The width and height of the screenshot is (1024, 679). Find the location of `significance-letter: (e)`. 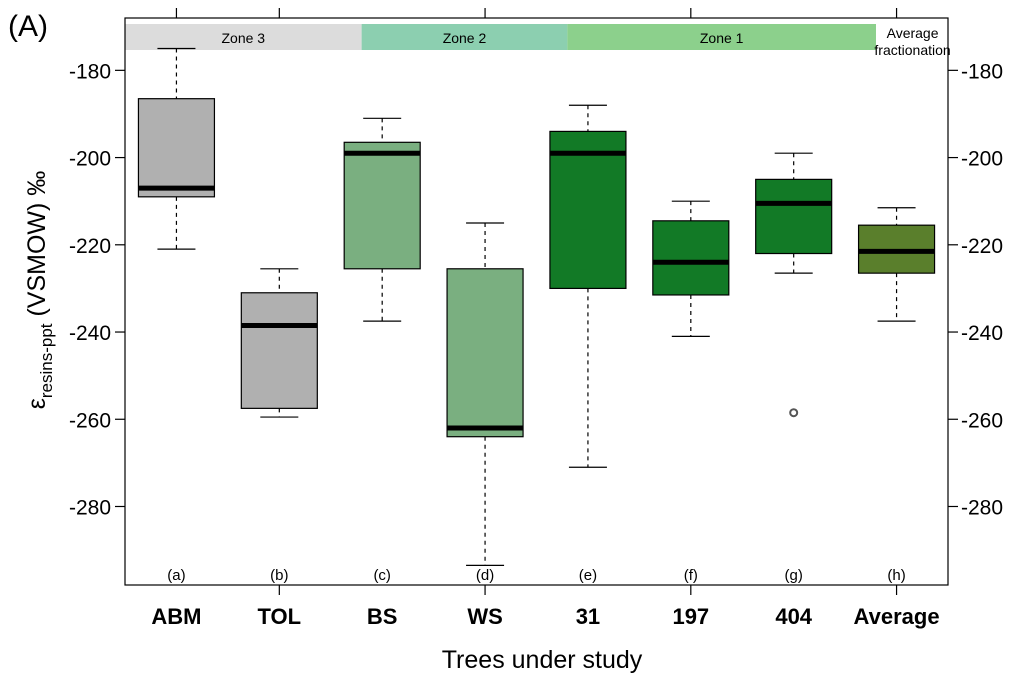

significance-letter: (e) is located at coordinates (588, 575).